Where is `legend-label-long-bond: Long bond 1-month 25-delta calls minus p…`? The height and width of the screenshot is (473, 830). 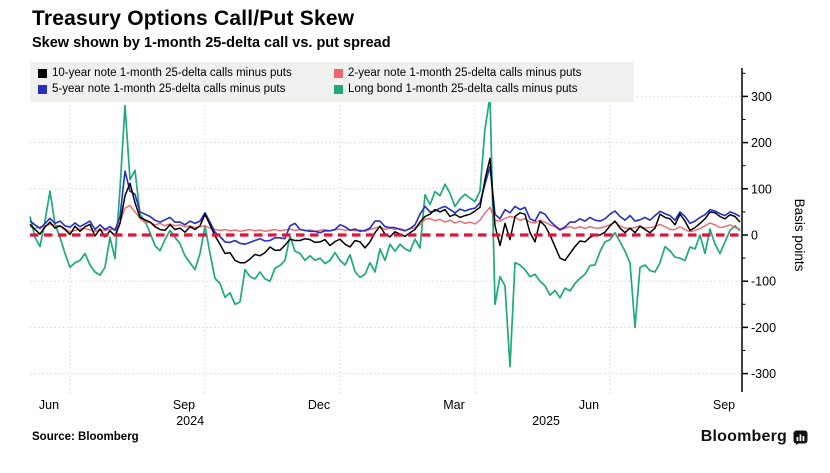 legend-label-long-bond: Long bond 1-month 25-delta calls minus p… is located at coordinates (463, 89).